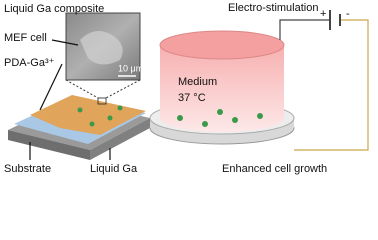 The height and width of the screenshot is (240, 378). I want to click on label: 10 μm, so click(130, 68).